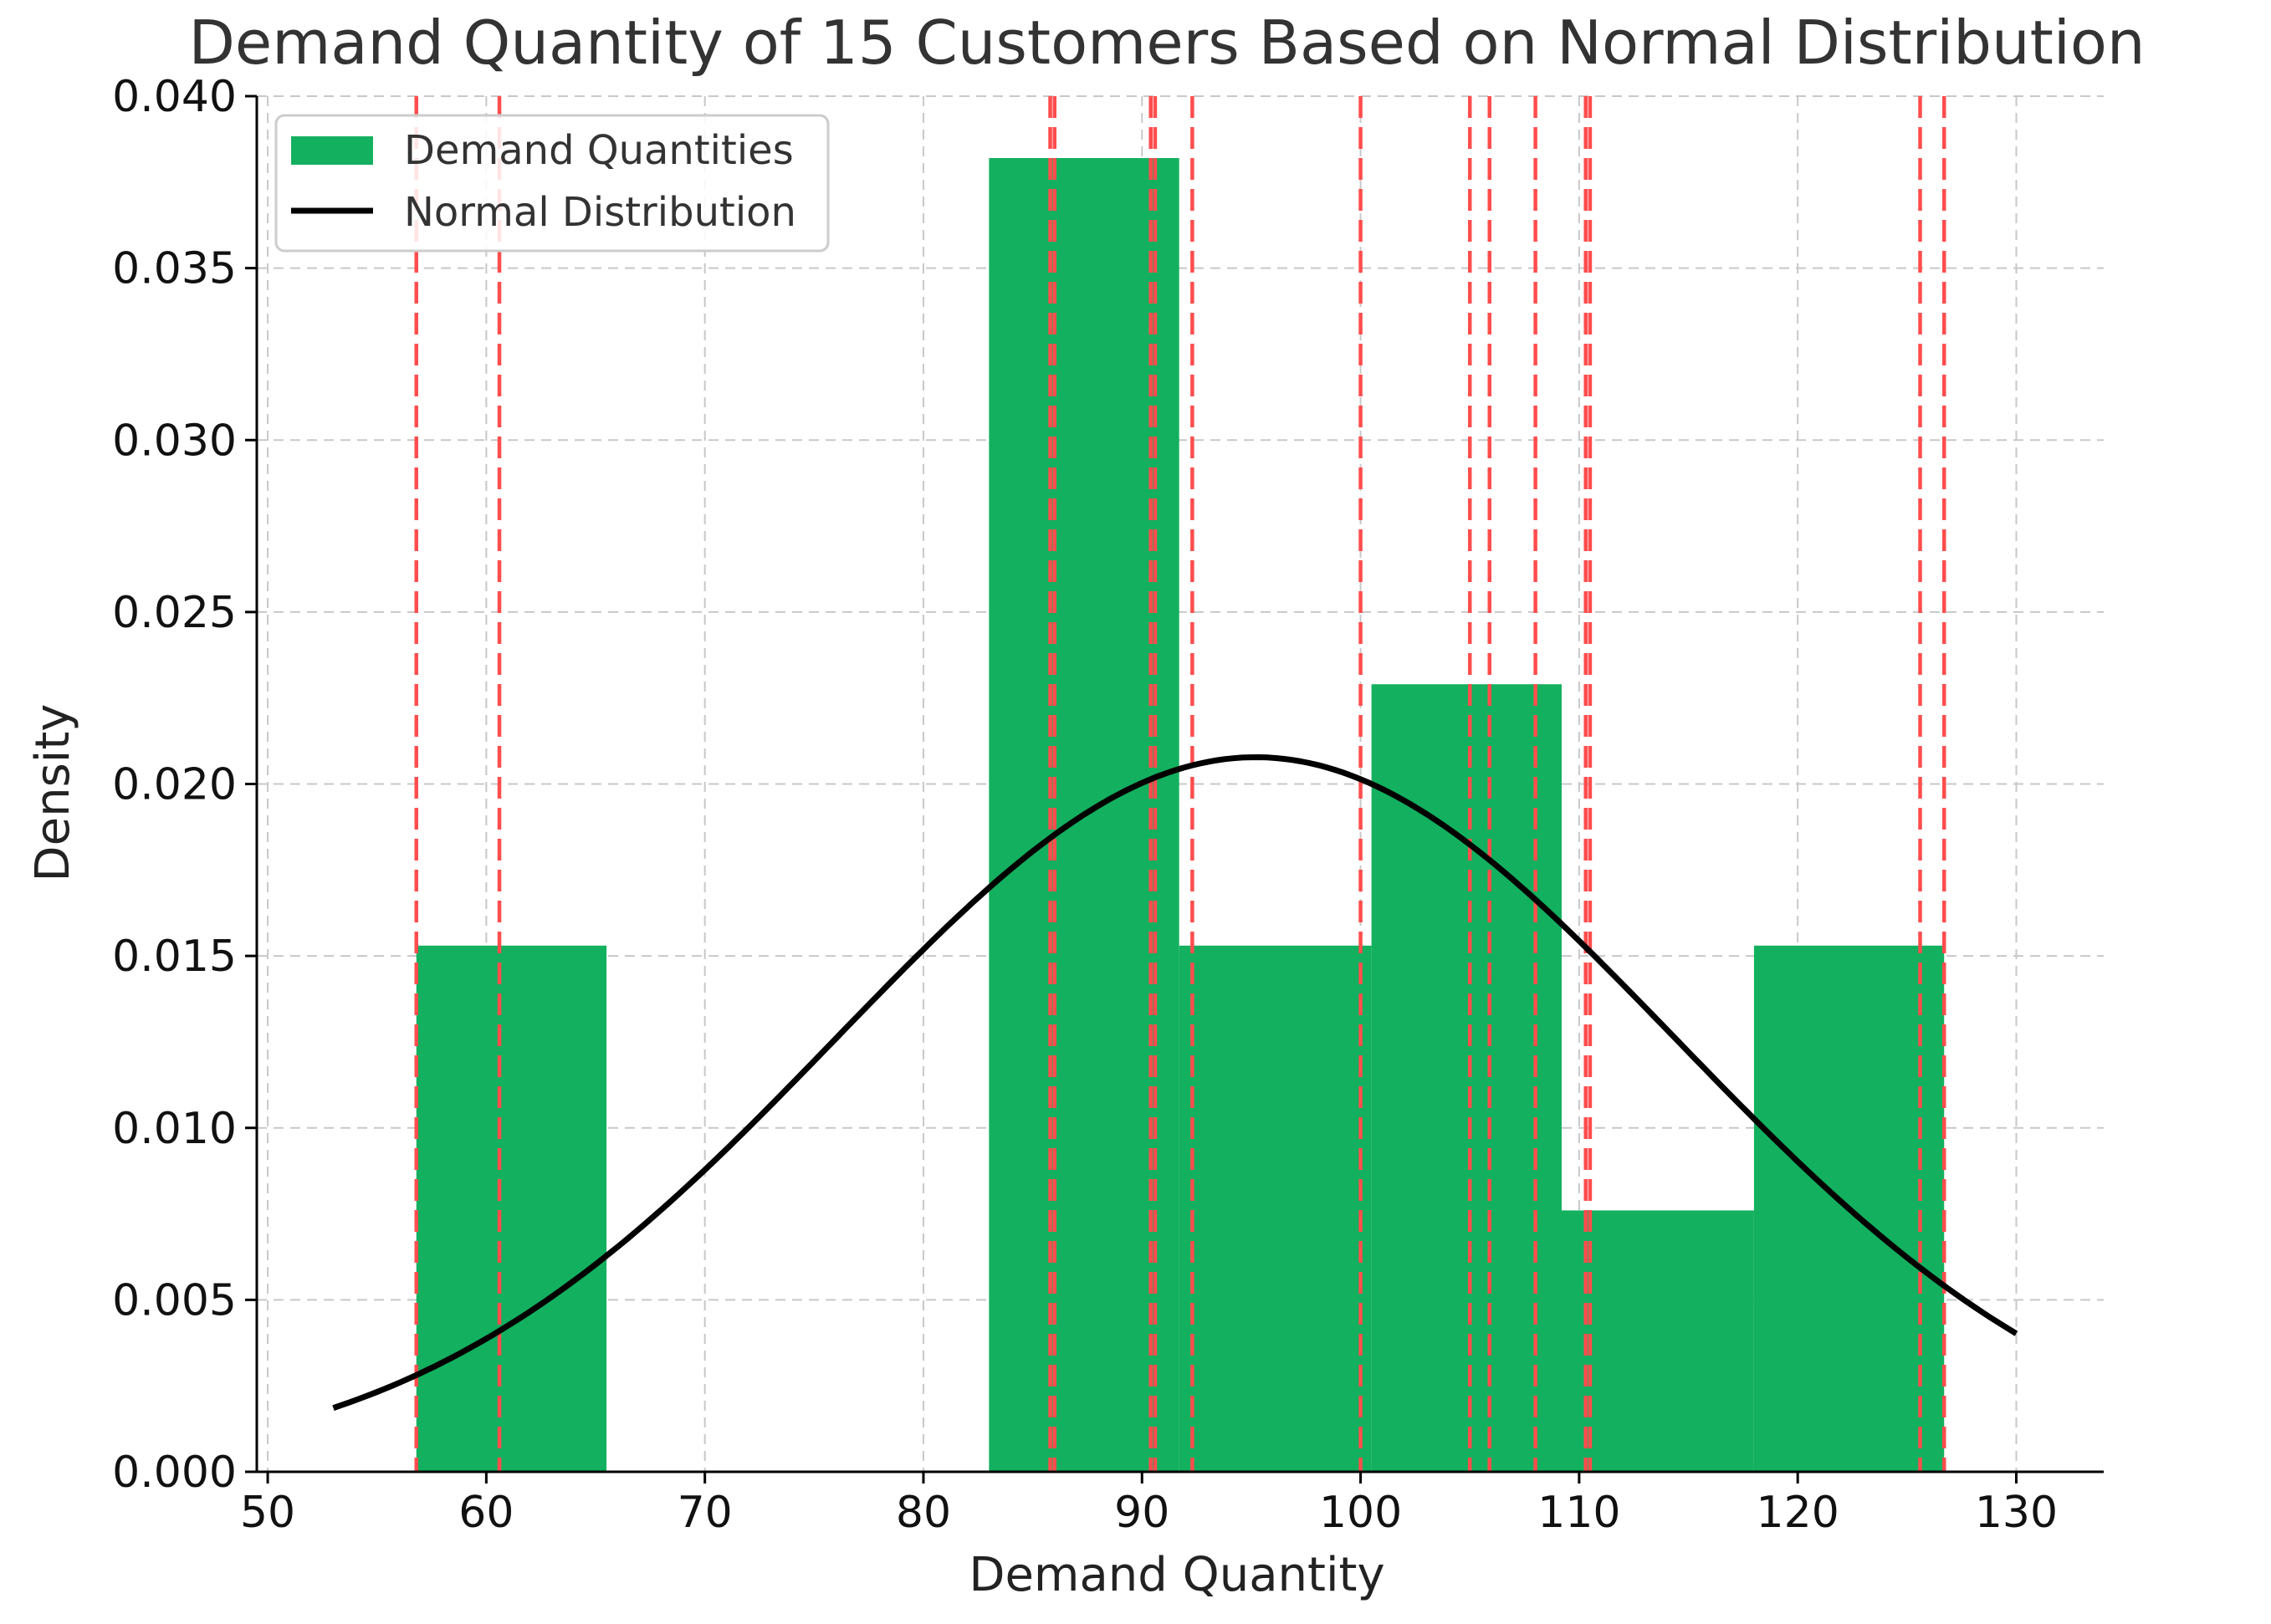 This screenshot has height=1624, width=2271. I want to click on legend-frame, so click(552, 183).